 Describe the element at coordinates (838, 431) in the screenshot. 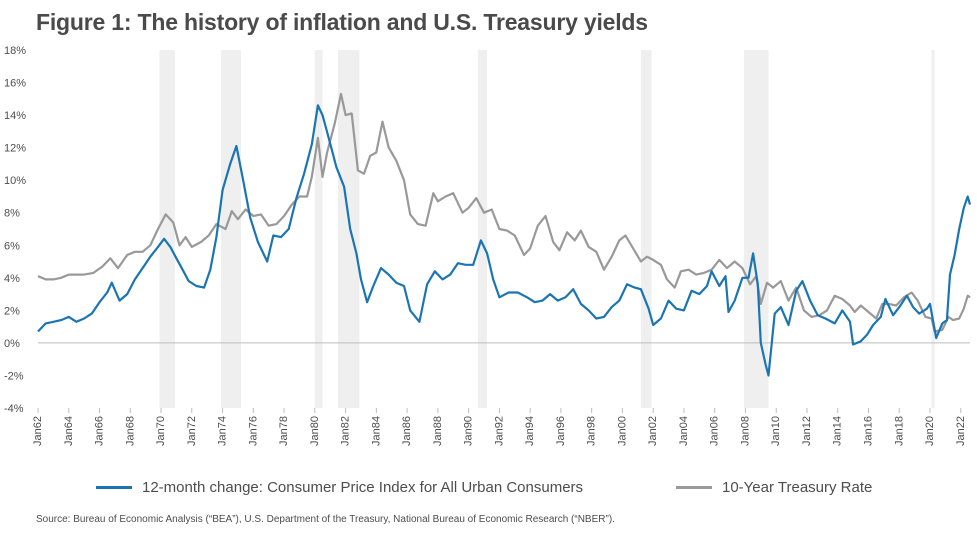

I see `x-tick-label: Jan14` at that location.